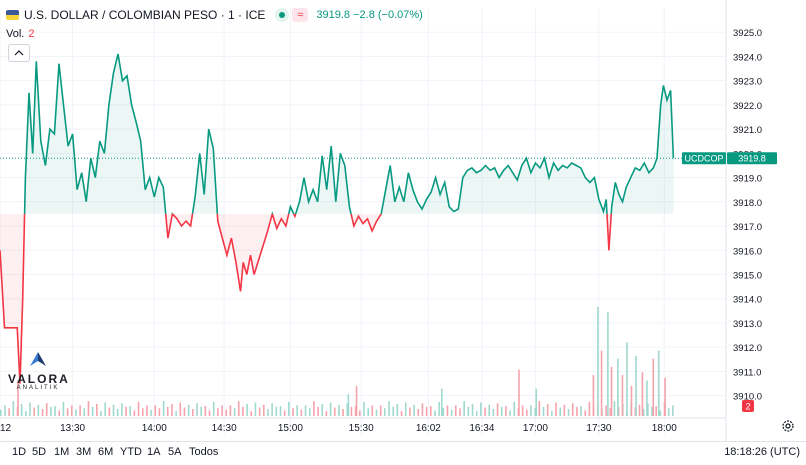  What do you see at coordinates (788, 426) in the screenshot?
I see `gear-icon` at bounding box center [788, 426].